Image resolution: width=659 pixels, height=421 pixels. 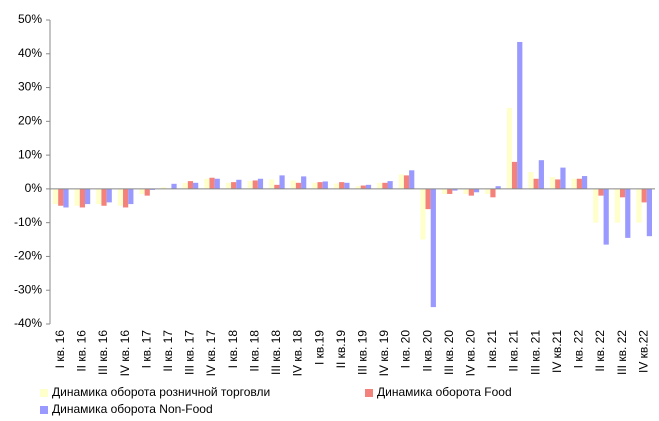 What do you see at coordinates (60, 349) in the screenshot?
I see `x-tick-label: I кв. 16` at bounding box center [60, 349].